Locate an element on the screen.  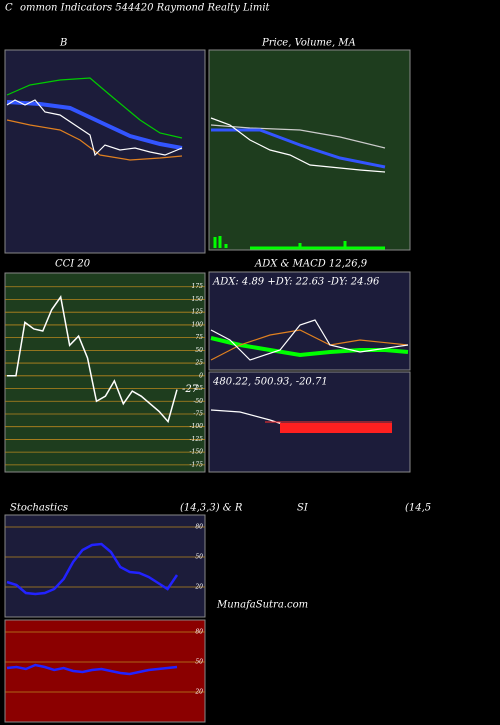
panel-title: Stochastics is located at coordinates (39, 508).